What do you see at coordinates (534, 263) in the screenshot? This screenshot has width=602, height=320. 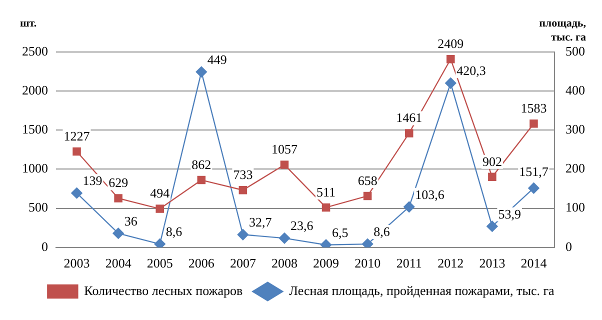 I see `x-tick-label: 2014` at bounding box center [534, 263].